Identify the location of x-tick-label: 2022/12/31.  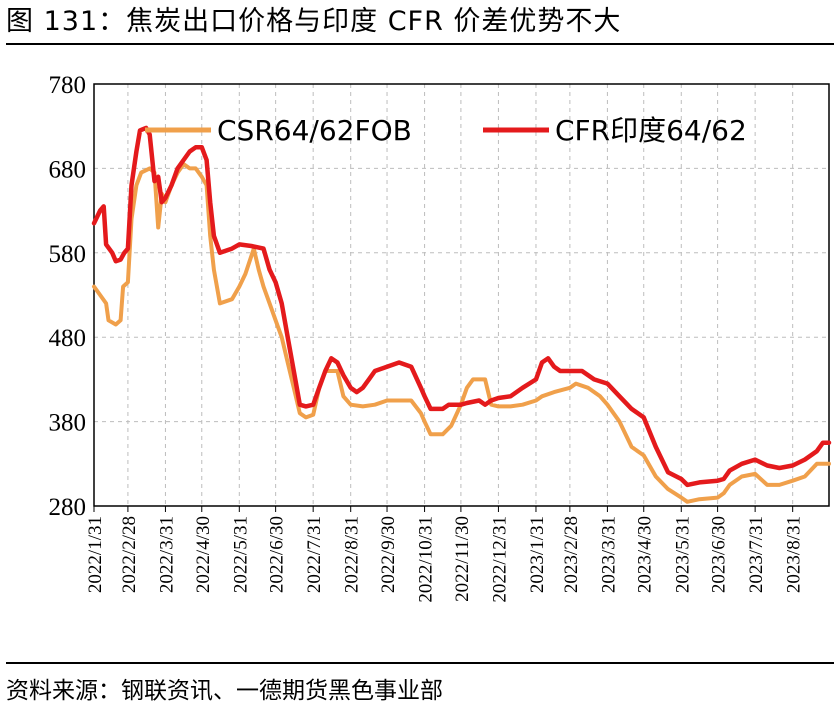
(499, 559).